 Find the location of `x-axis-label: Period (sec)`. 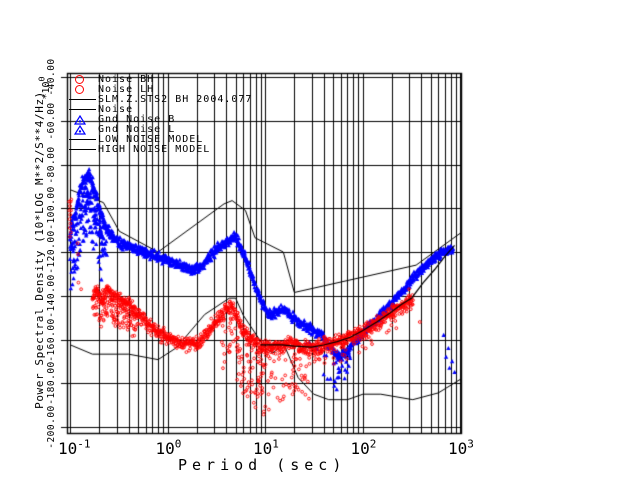

x-axis-label: Period (sec) is located at coordinates (262, 465).